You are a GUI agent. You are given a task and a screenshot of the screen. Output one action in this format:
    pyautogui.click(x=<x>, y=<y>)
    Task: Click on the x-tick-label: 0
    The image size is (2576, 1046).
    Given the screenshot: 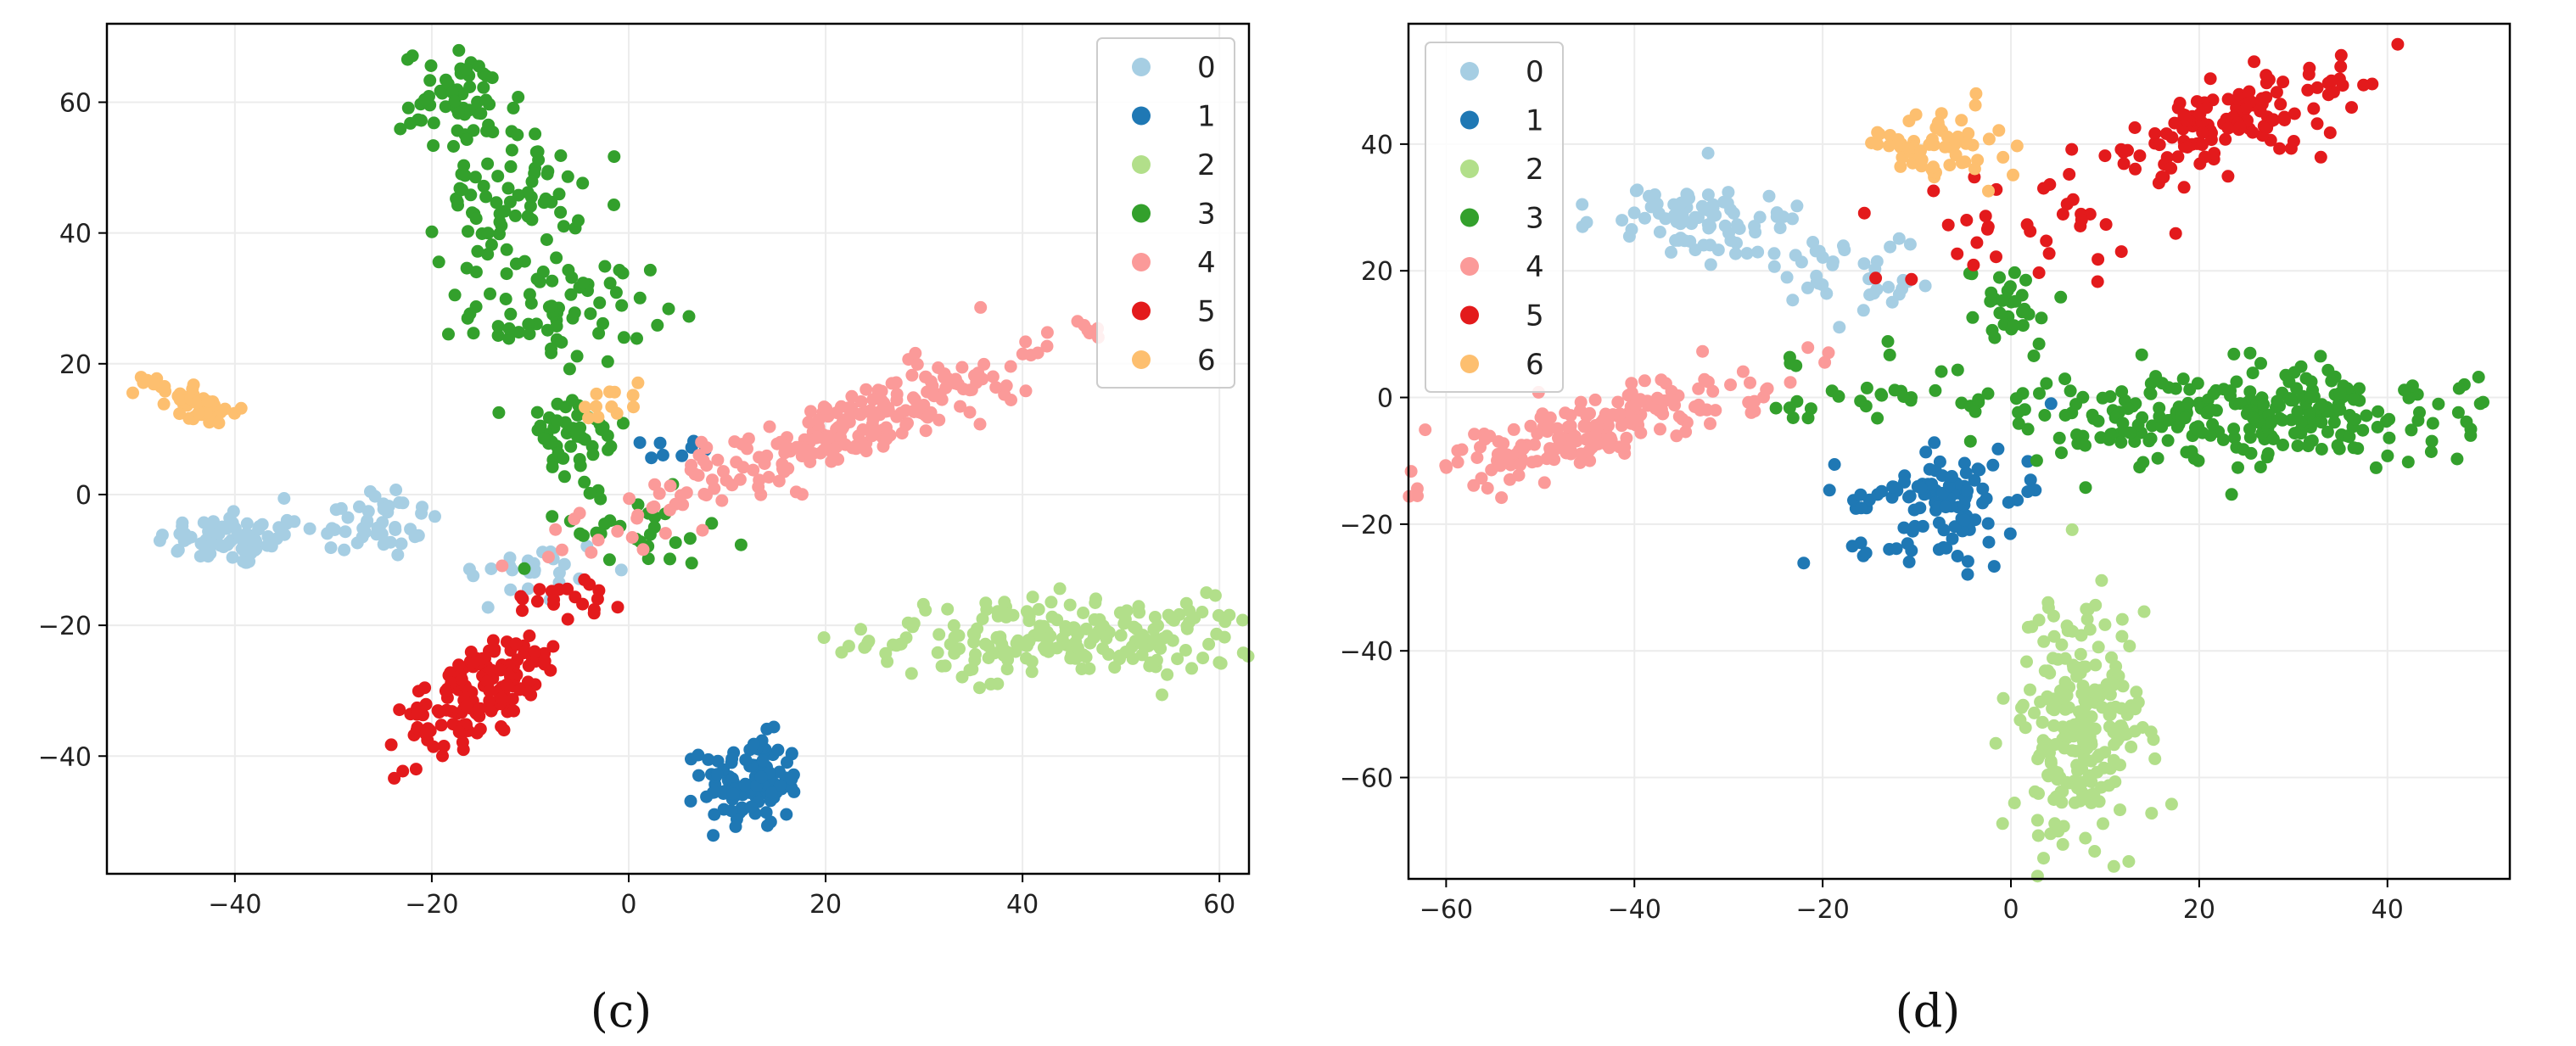 What is the action you would take?
    pyautogui.click(x=628, y=905)
    